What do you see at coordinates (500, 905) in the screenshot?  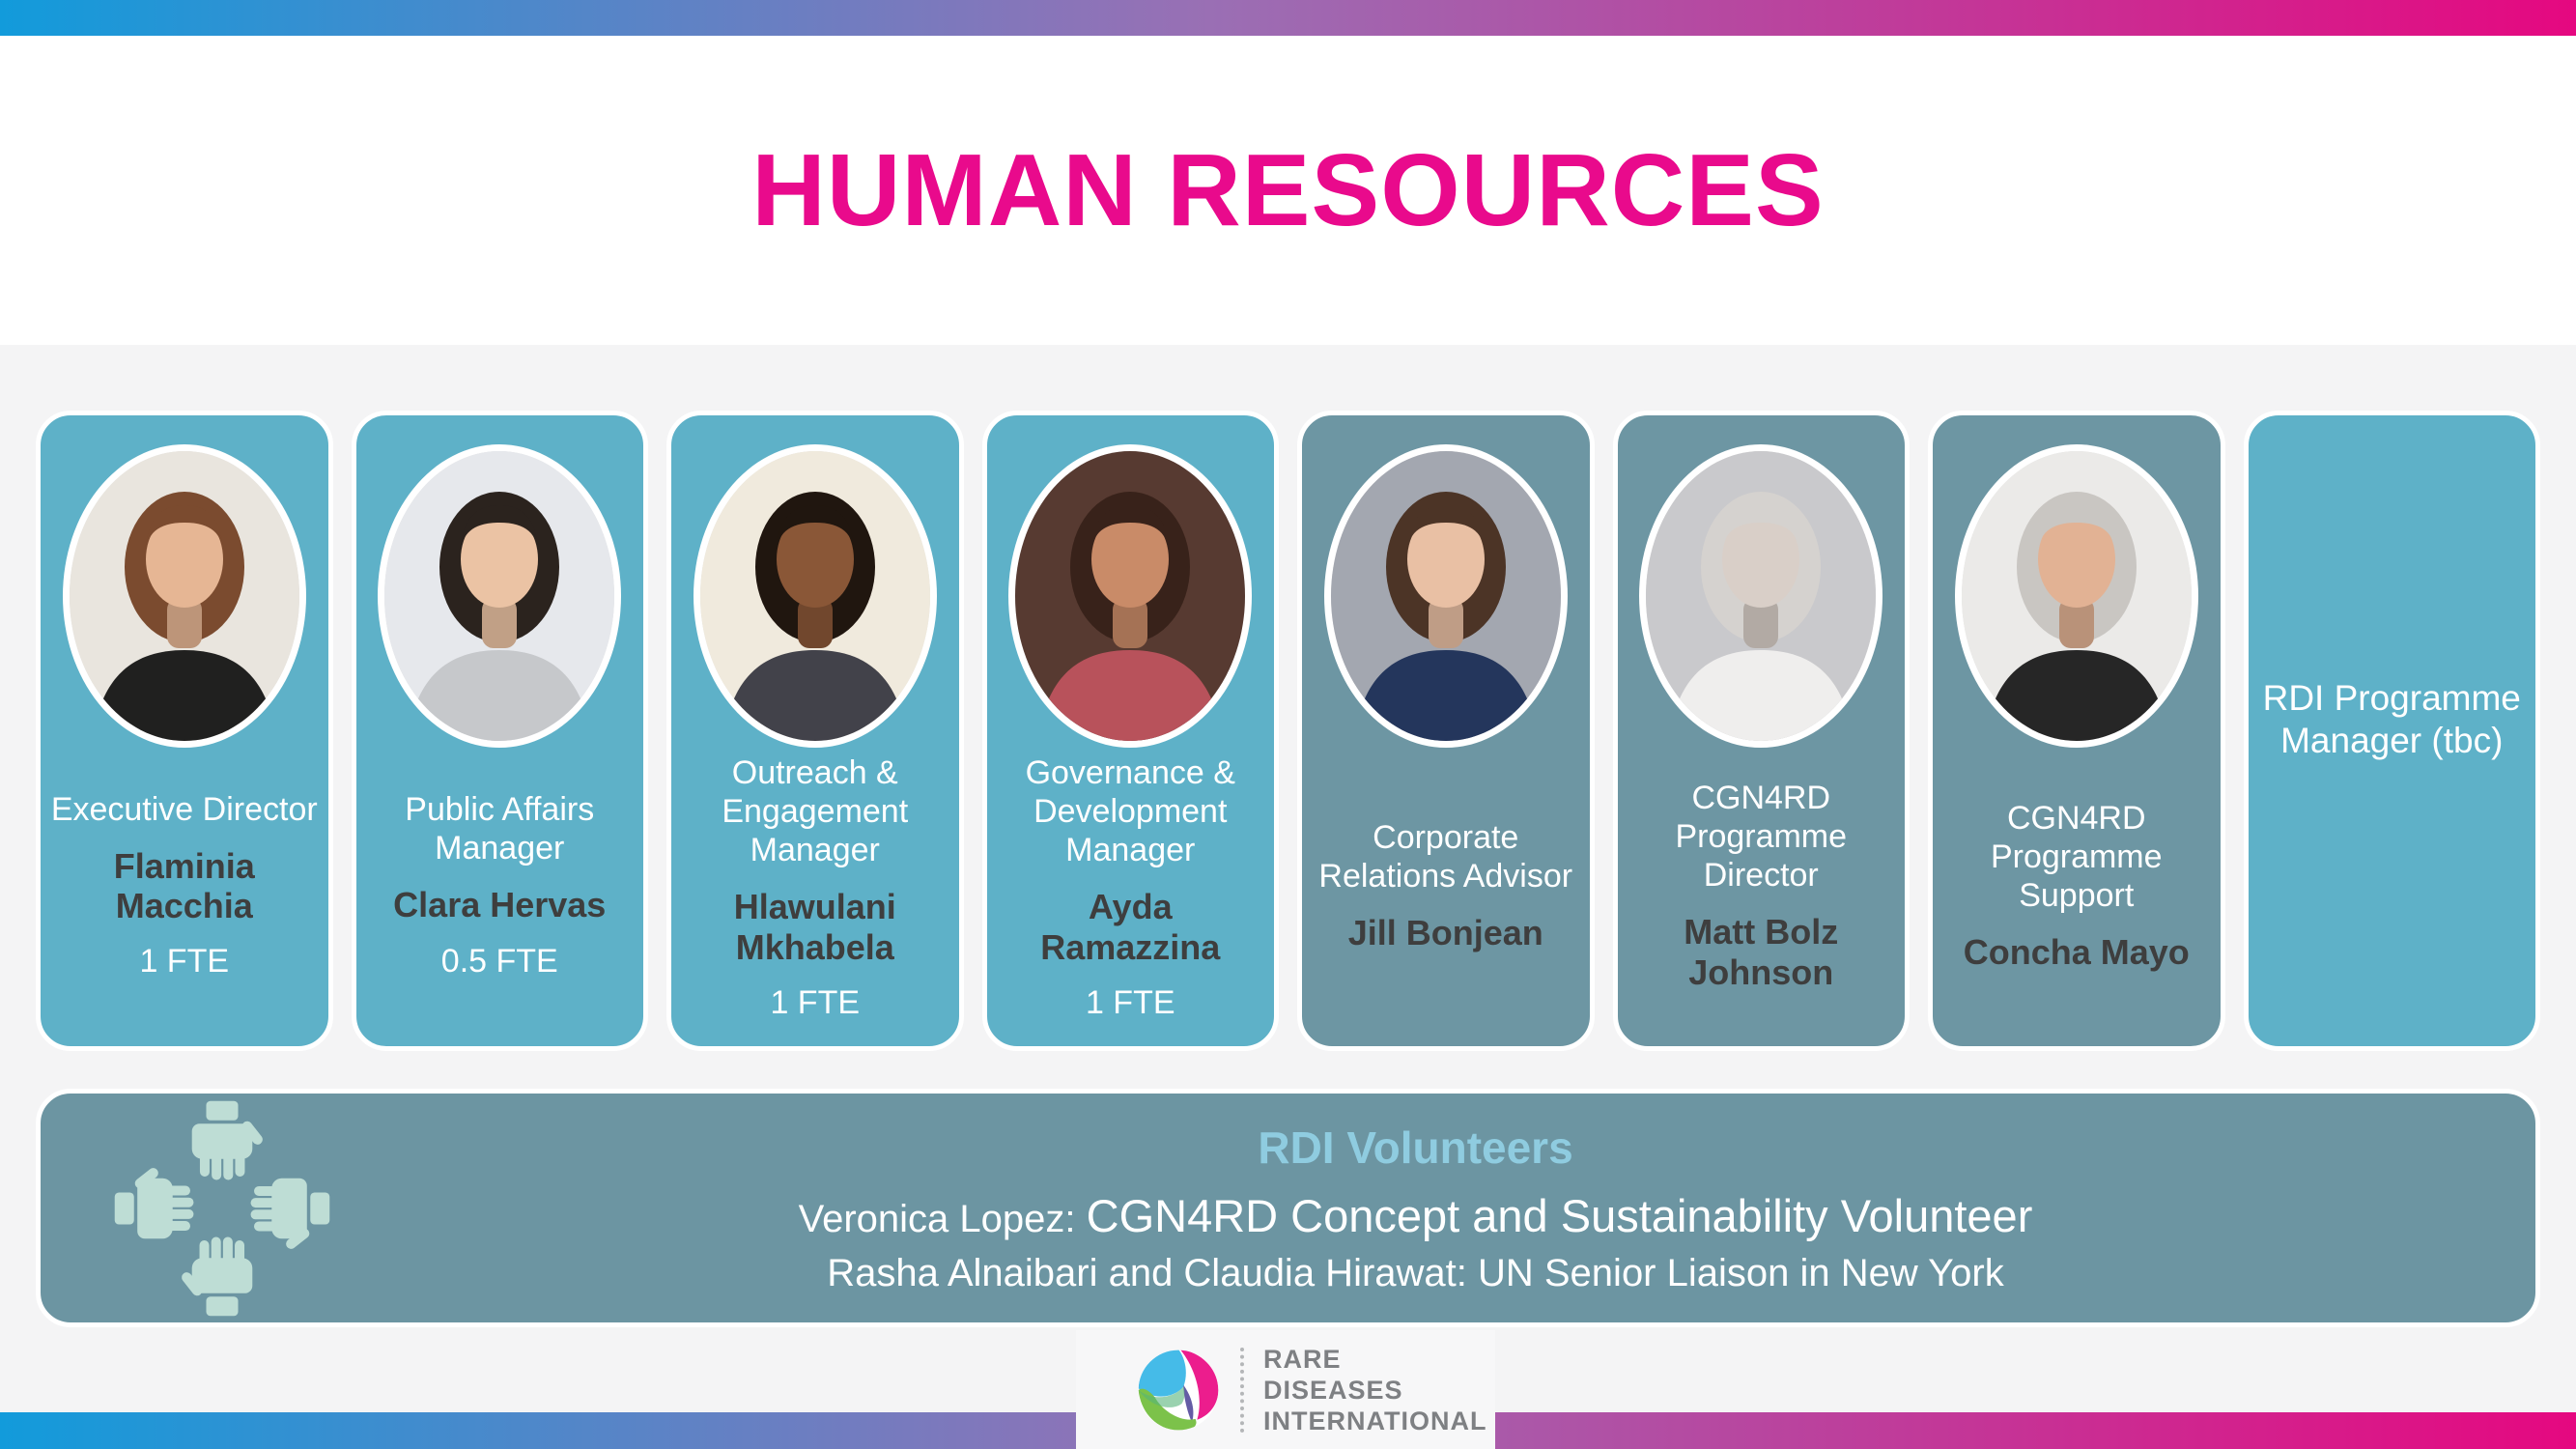 I see `person-name: Clara Hervas` at bounding box center [500, 905].